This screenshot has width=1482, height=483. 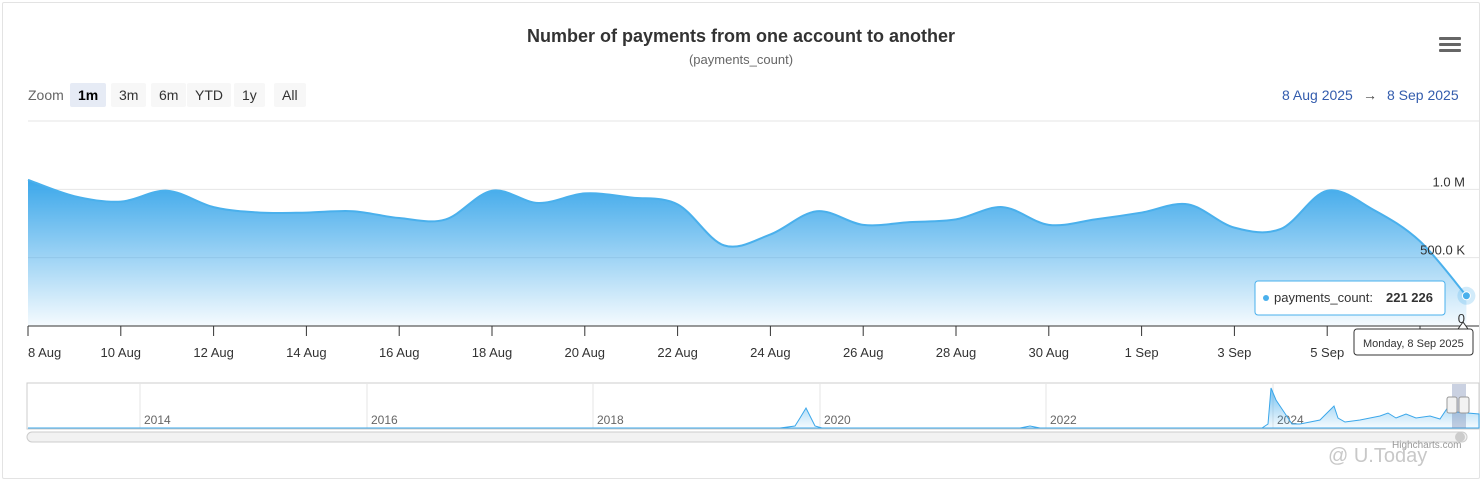 What do you see at coordinates (249, 95) in the screenshot?
I see `zoom-button-1y: 1y` at bounding box center [249, 95].